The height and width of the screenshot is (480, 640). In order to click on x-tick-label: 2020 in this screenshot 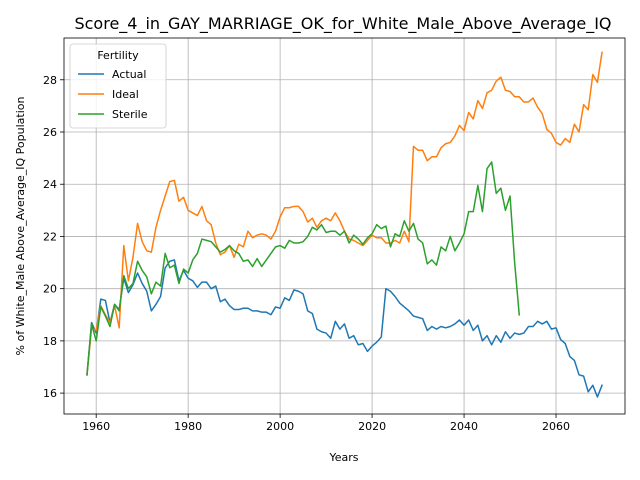, I will do `click(372, 426)`.